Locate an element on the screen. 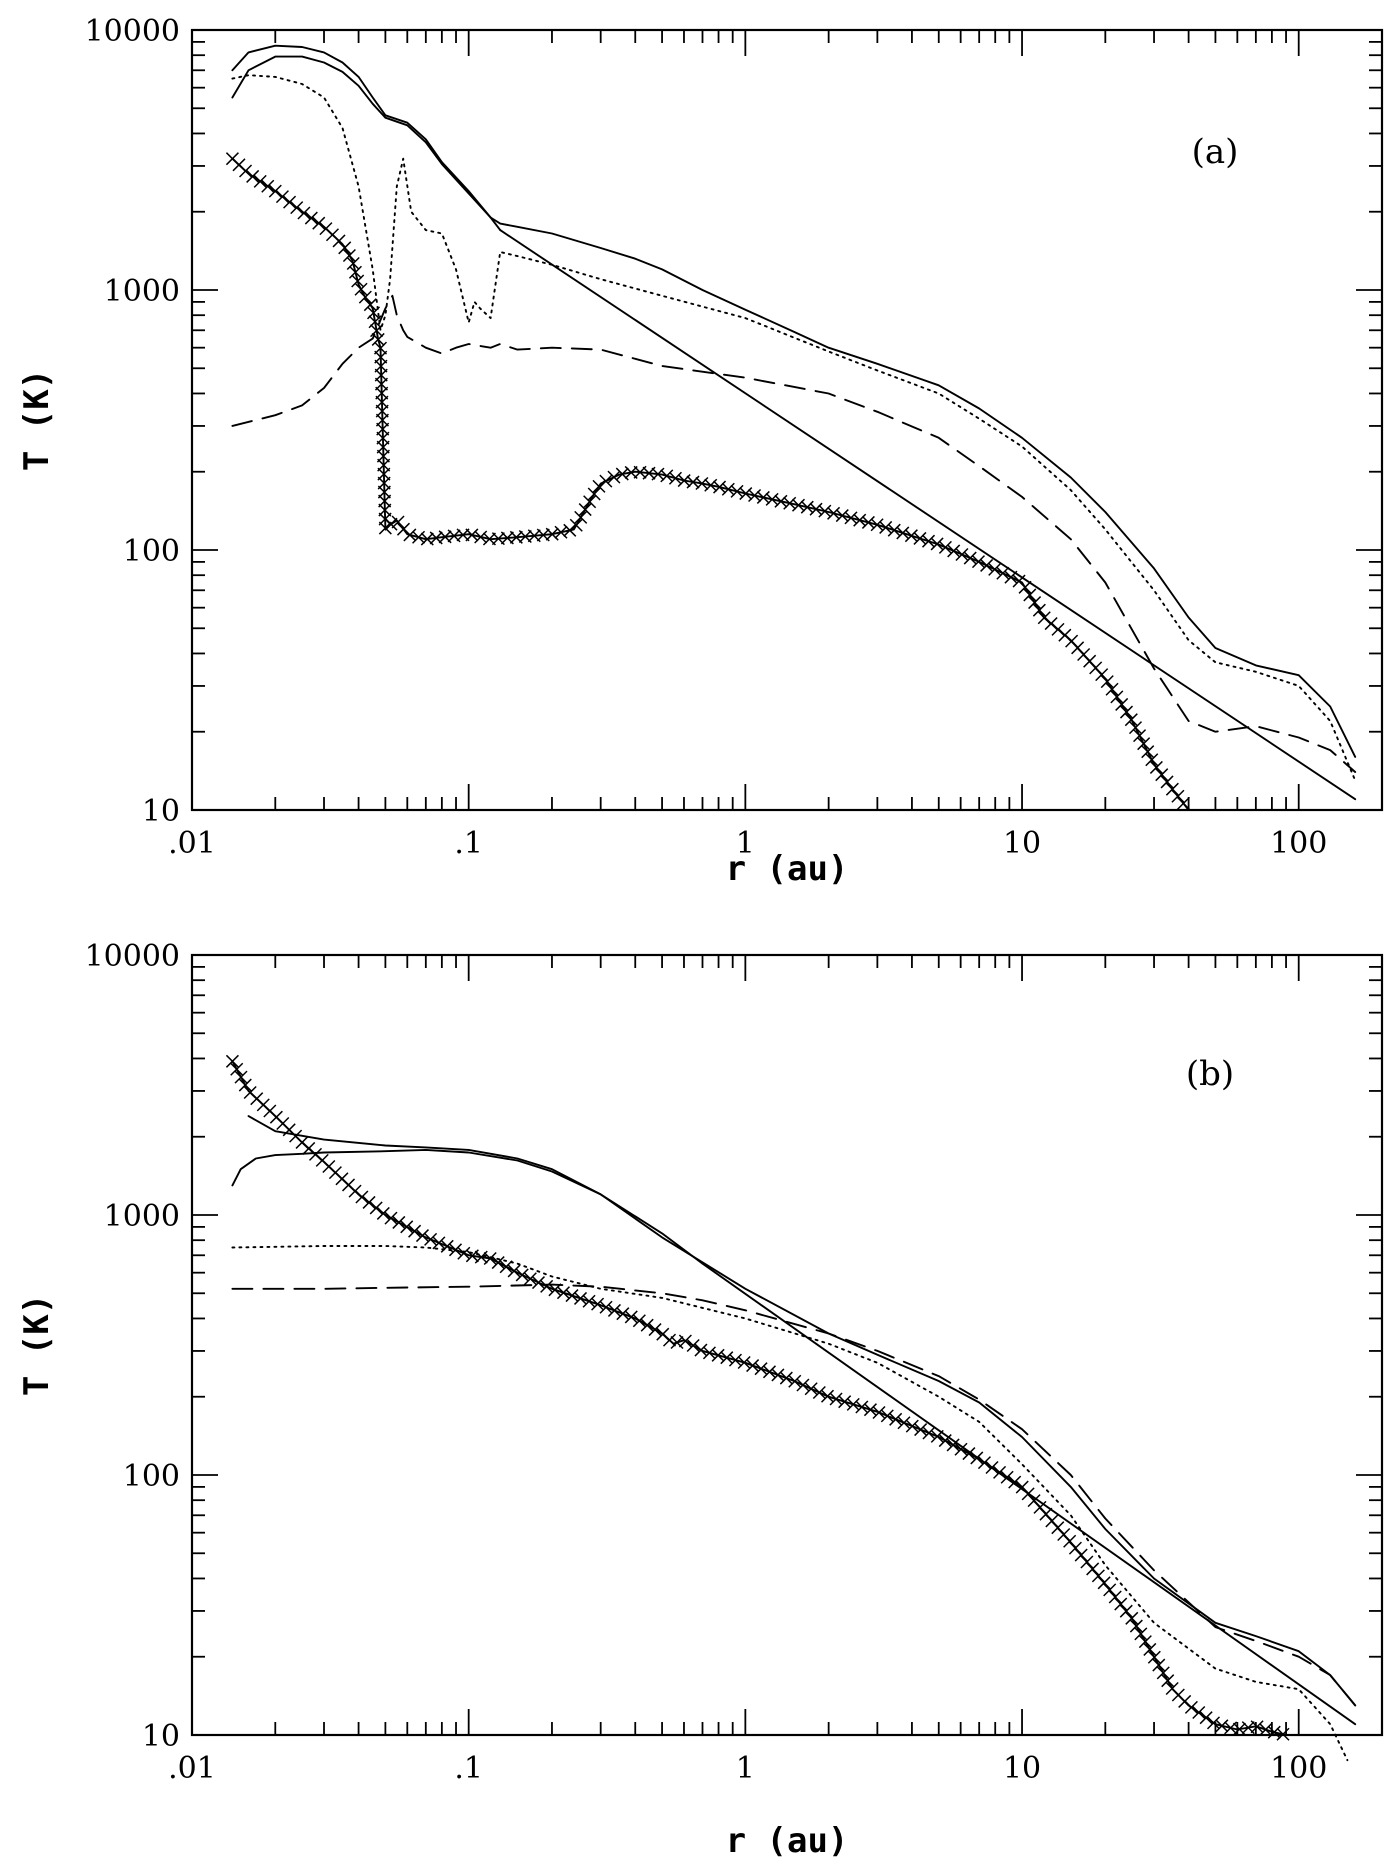 The height and width of the screenshot is (1867, 1400). panel-a-y-tick-label: 10000 is located at coordinates (132, 31).